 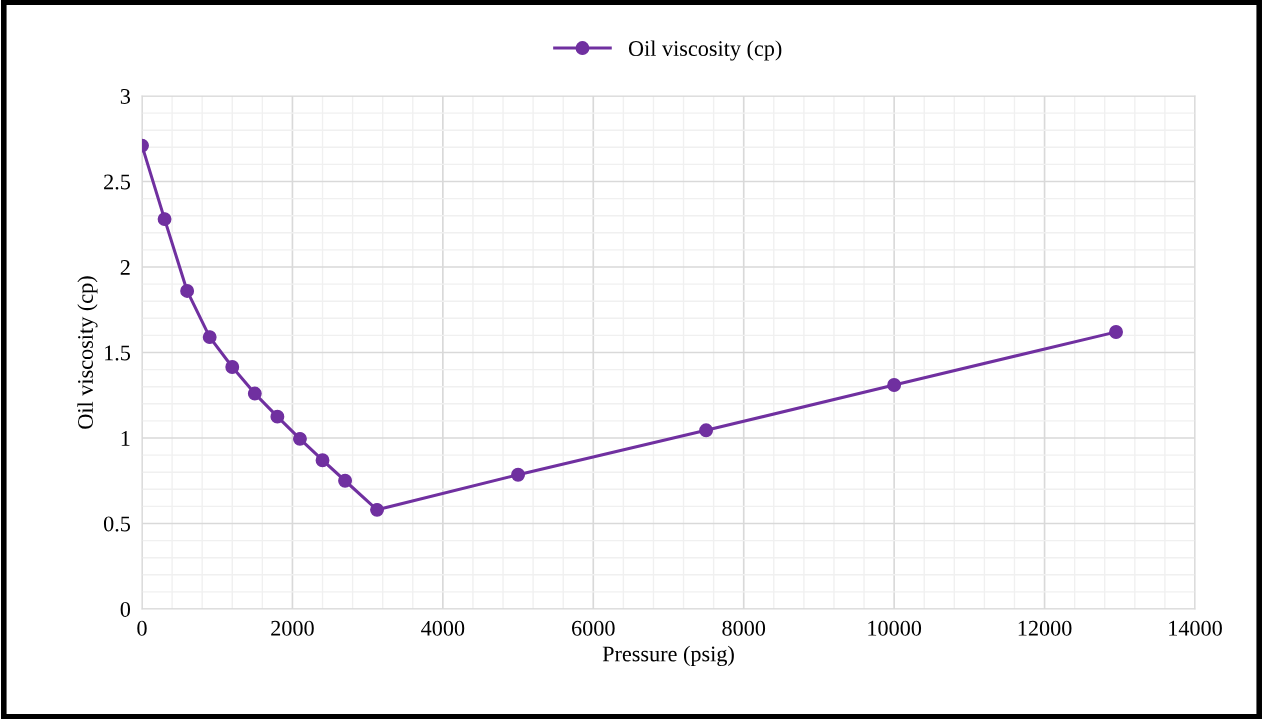 I want to click on y-tick-label: 2, so click(x=125, y=267).